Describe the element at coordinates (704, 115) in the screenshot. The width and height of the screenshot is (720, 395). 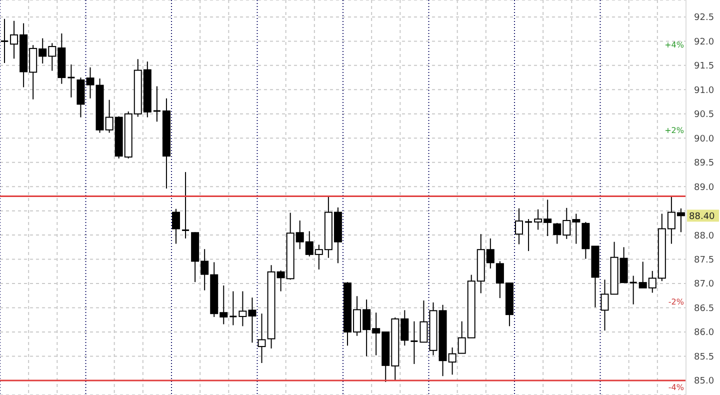
I see `y-tick-label: 90.5` at that location.